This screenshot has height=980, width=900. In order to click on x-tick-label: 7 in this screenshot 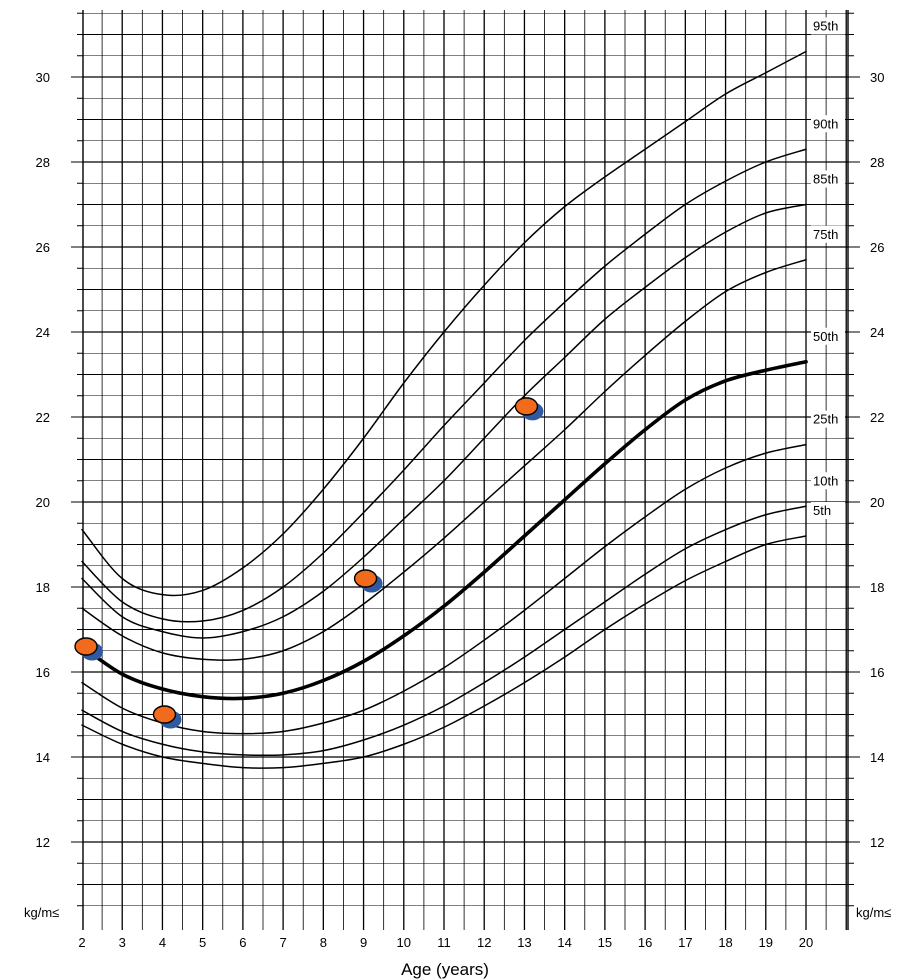, I will do `click(282, 942)`.